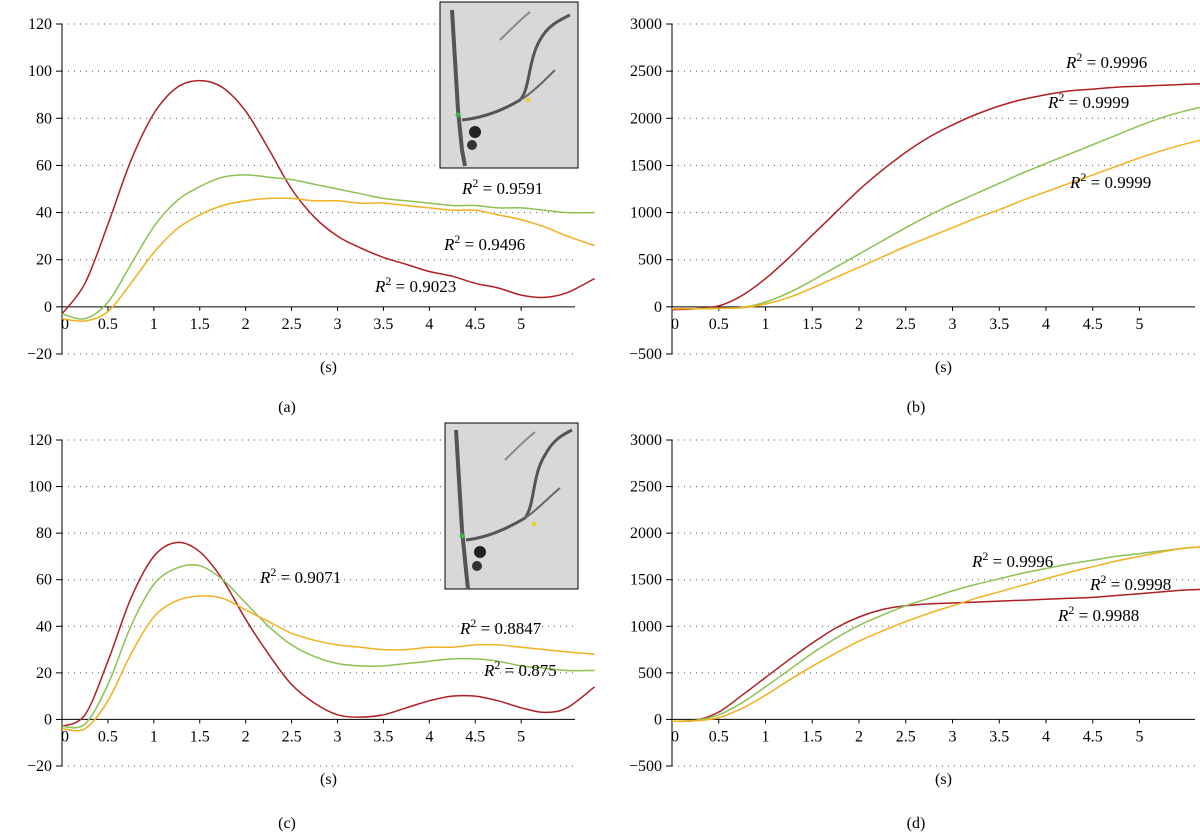  What do you see at coordinates (502, 187) in the screenshot?
I see `r-squared-annotation: R2 = 0.9591` at bounding box center [502, 187].